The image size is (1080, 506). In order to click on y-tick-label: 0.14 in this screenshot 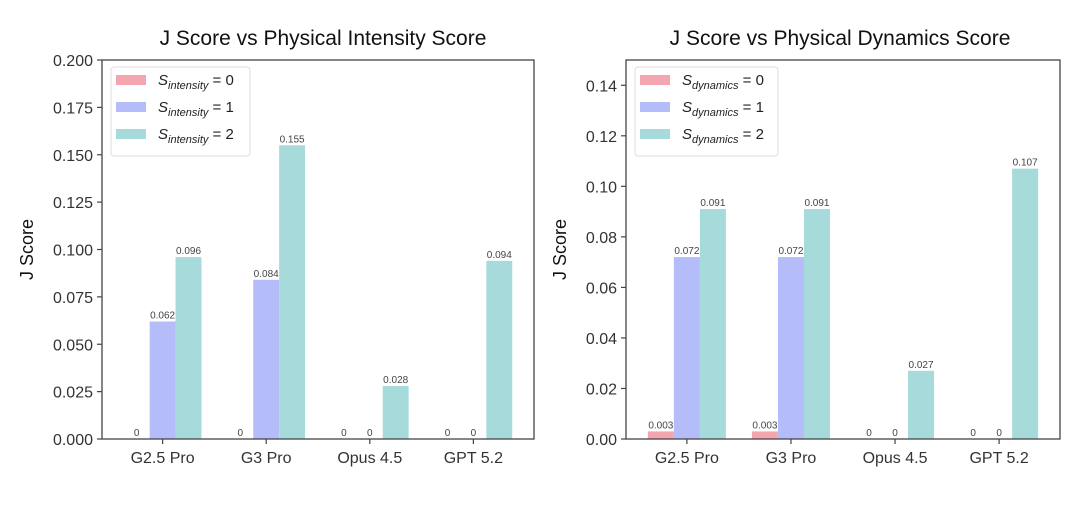, I will do `click(601, 86)`.